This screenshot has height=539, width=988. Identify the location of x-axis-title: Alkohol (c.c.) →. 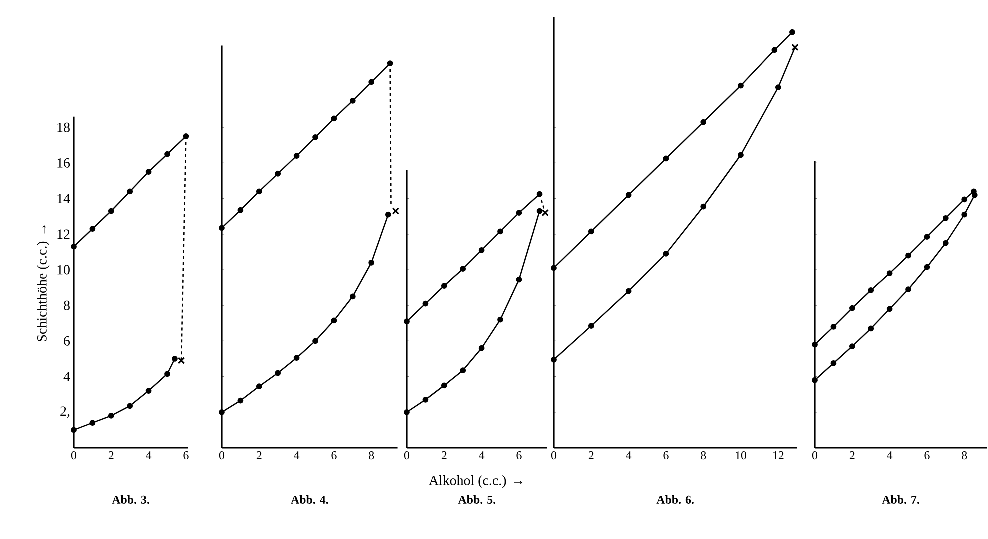
(476, 482).